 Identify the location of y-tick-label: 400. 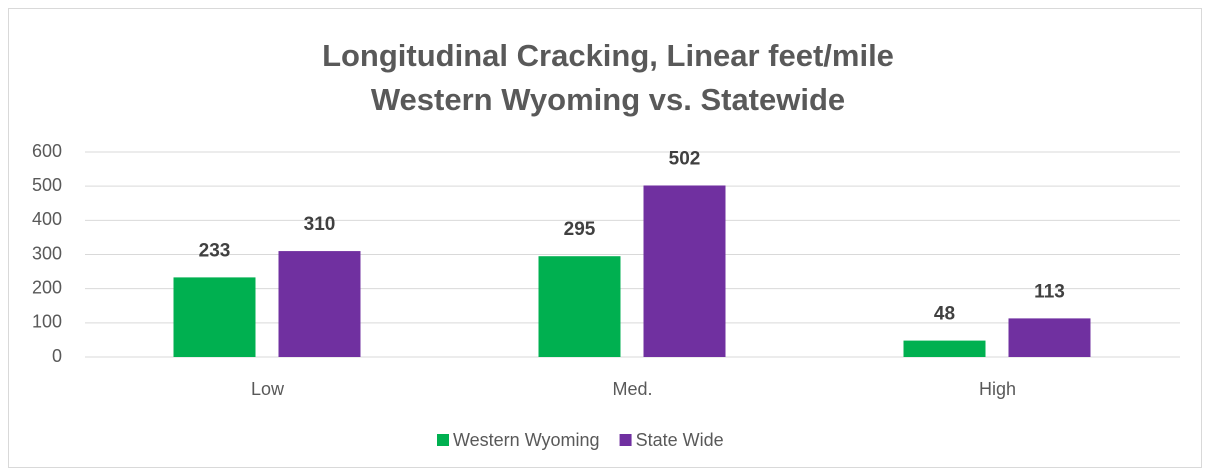
(47, 219).